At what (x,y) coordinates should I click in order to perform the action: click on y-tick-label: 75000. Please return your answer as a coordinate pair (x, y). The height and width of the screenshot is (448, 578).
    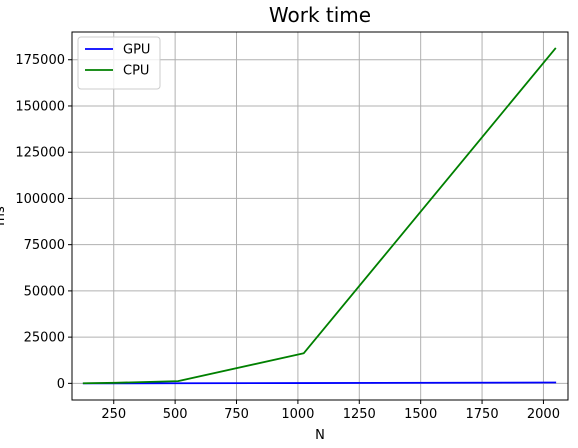
    Looking at the image, I should click on (44, 245).